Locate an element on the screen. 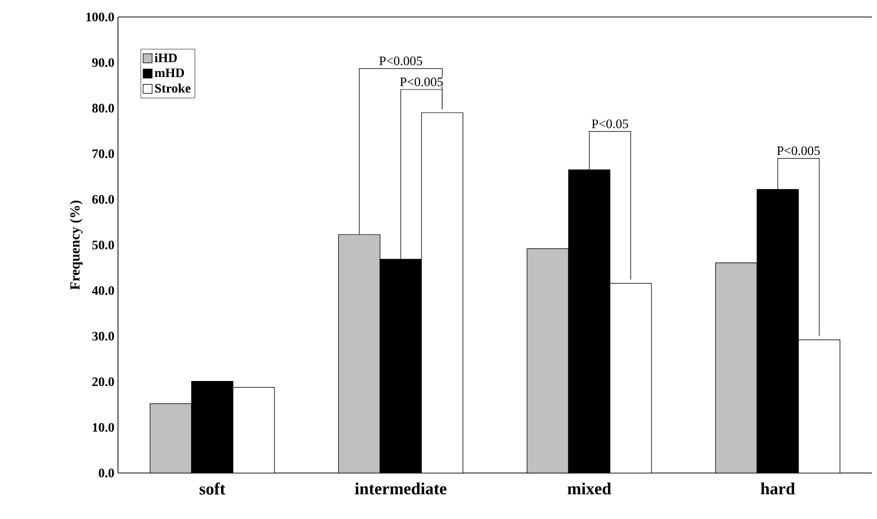 The width and height of the screenshot is (877, 519). y-tick-label: 0.0 is located at coordinates (106, 473).